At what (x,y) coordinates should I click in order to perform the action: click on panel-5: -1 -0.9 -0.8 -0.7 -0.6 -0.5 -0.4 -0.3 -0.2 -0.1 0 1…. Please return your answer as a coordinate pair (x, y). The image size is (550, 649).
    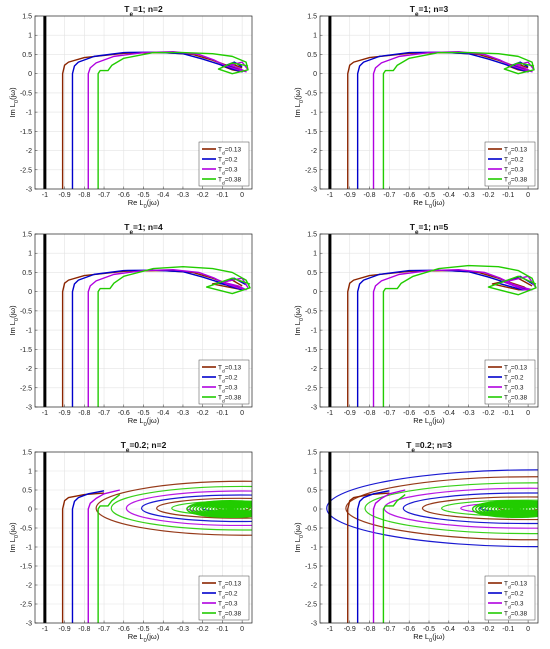
    Looking at the image, I should click on (130, 542).